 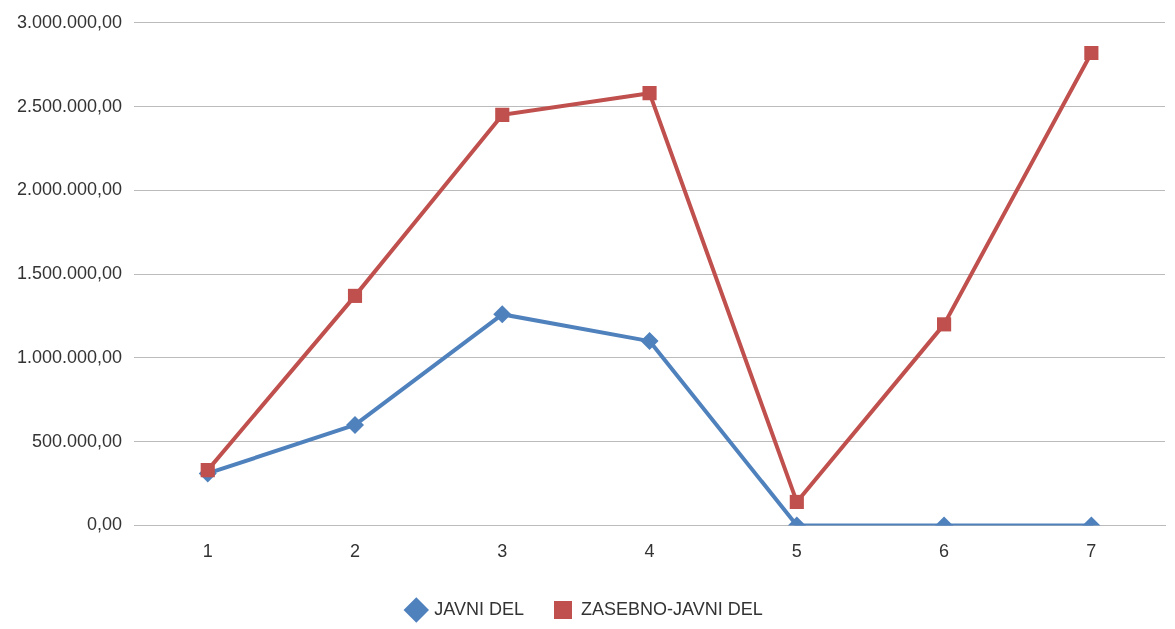 What do you see at coordinates (69, 21) in the screenshot?
I see `y-tick-label: 3.000.000,00` at bounding box center [69, 21].